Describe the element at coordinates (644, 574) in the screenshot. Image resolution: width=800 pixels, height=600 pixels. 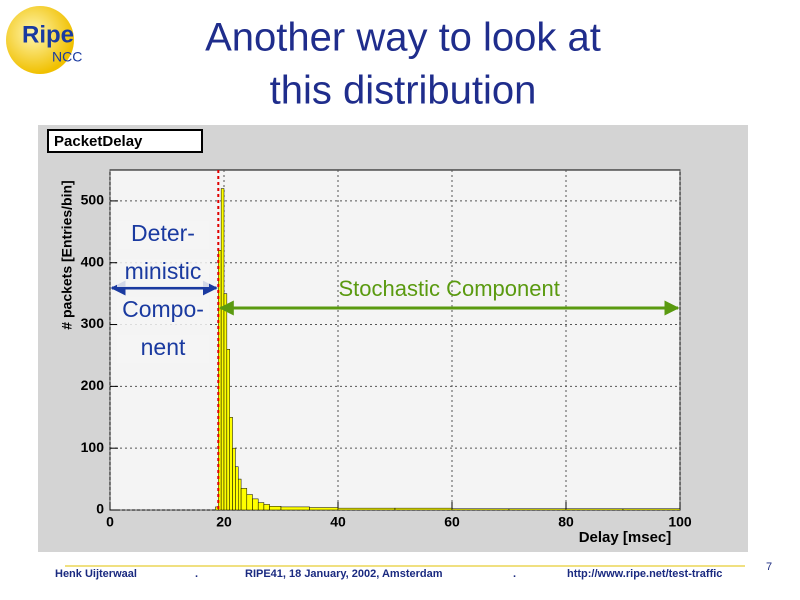
I see `footer-url: http://www.ripe.net/test-traffic` at that location.